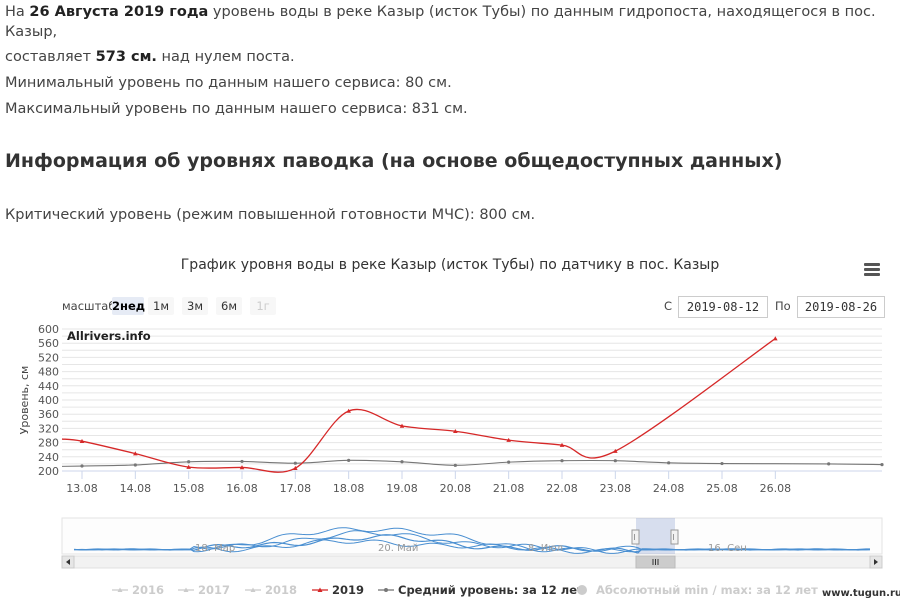 The width and height of the screenshot is (900, 607). What do you see at coordinates (281, 590) in the screenshot?
I see `legend-label: 2018` at bounding box center [281, 590].